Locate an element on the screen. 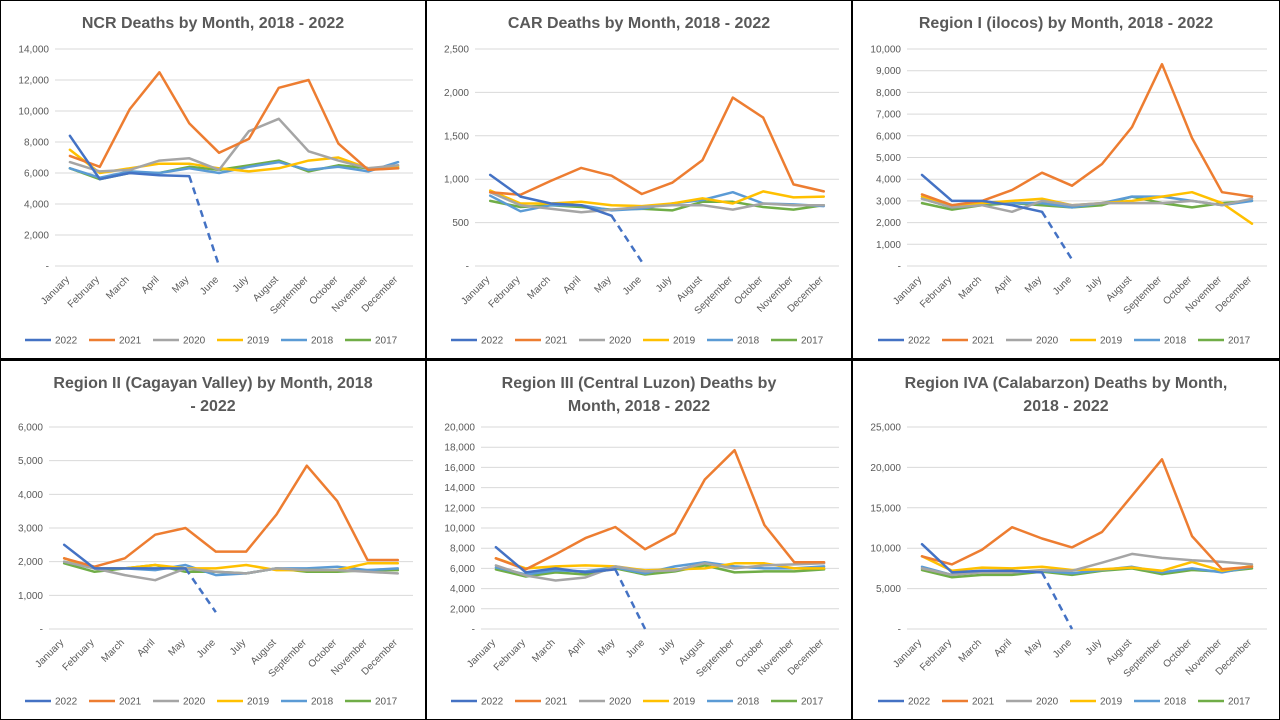 The width and height of the screenshot is (1280, 720). series-line-2017 is located at coordinates (660, 571).